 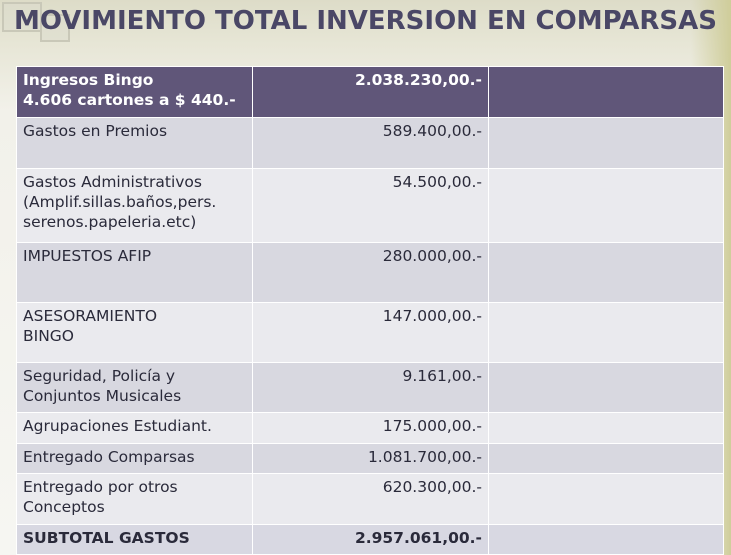 I want to click on row-amount: 54.500,00.-, so click(x=370, y=205).